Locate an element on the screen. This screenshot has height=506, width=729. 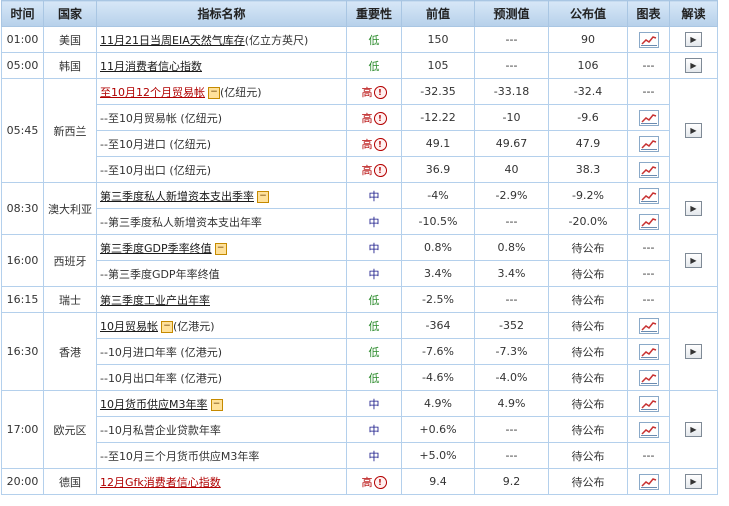
indicator-link: 10月货币供应M3年率 is located at coordinates (154, 404).